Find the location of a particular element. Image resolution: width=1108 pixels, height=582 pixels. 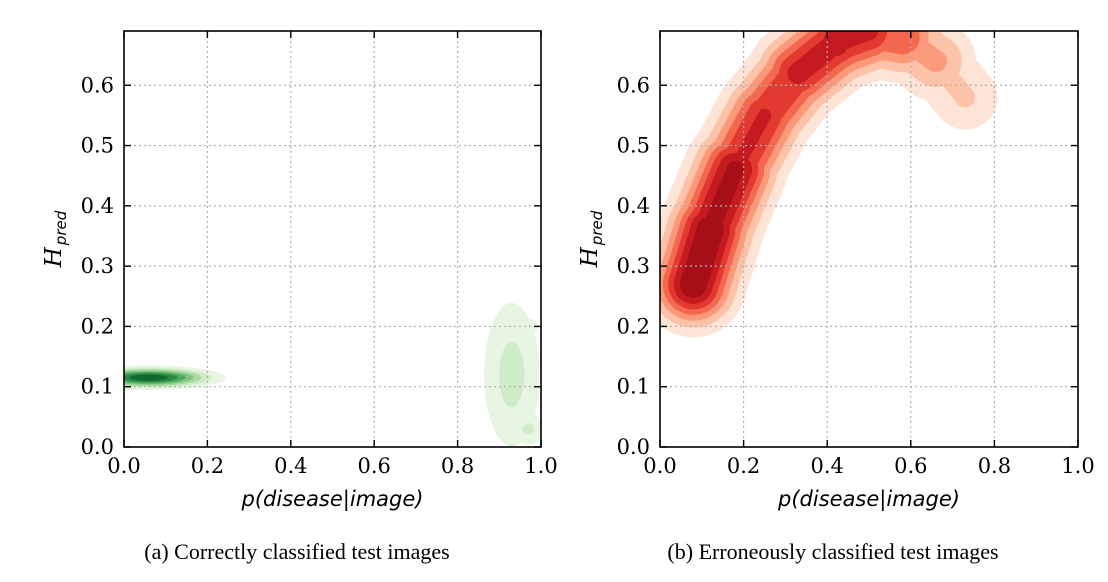

density-contours-green is located at coordinates (332, 374).